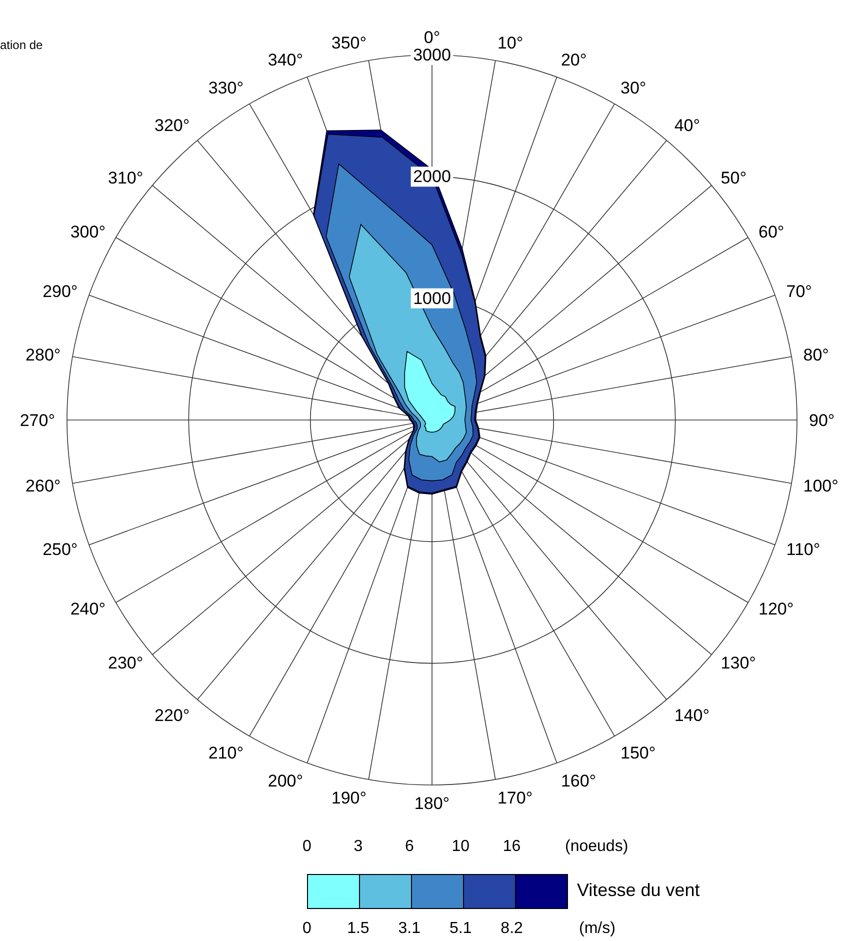  I want to click on spoke-label: 340°, so click(286, 60).